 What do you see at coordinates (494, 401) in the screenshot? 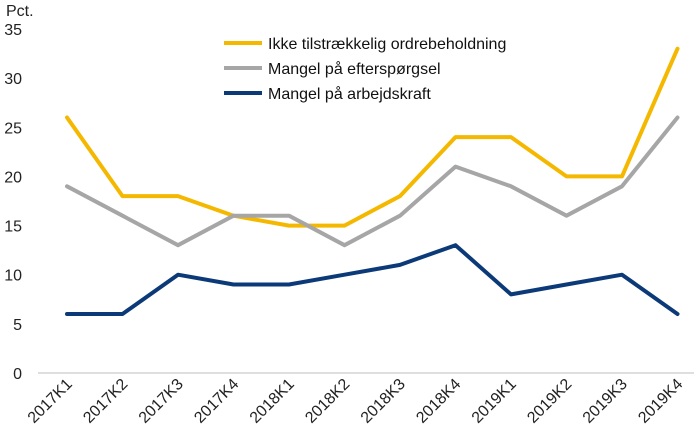
I see `x-tick-label: 2019K1` at bounding box center [494, 401].